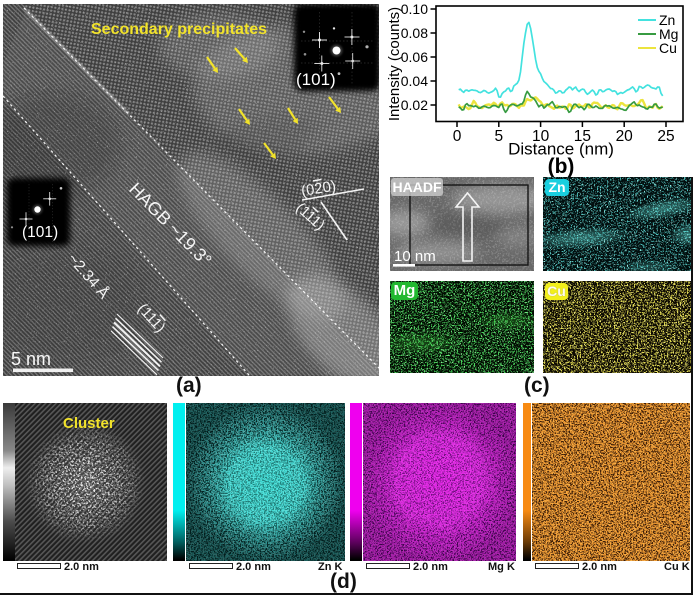  What do you see at coordinates (414, 57) in the screenshot?
I see `svg-text: 0.06` at bounding box center [414, 57].